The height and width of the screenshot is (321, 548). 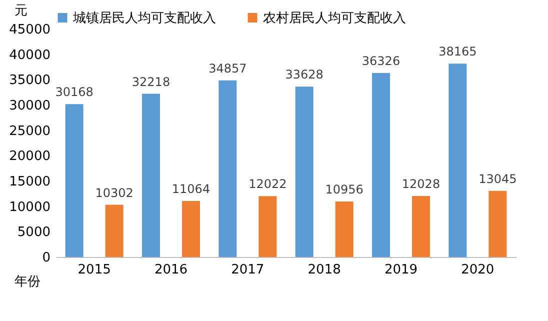 I want to click on data-label: 30168, so click(x=74, y=92).